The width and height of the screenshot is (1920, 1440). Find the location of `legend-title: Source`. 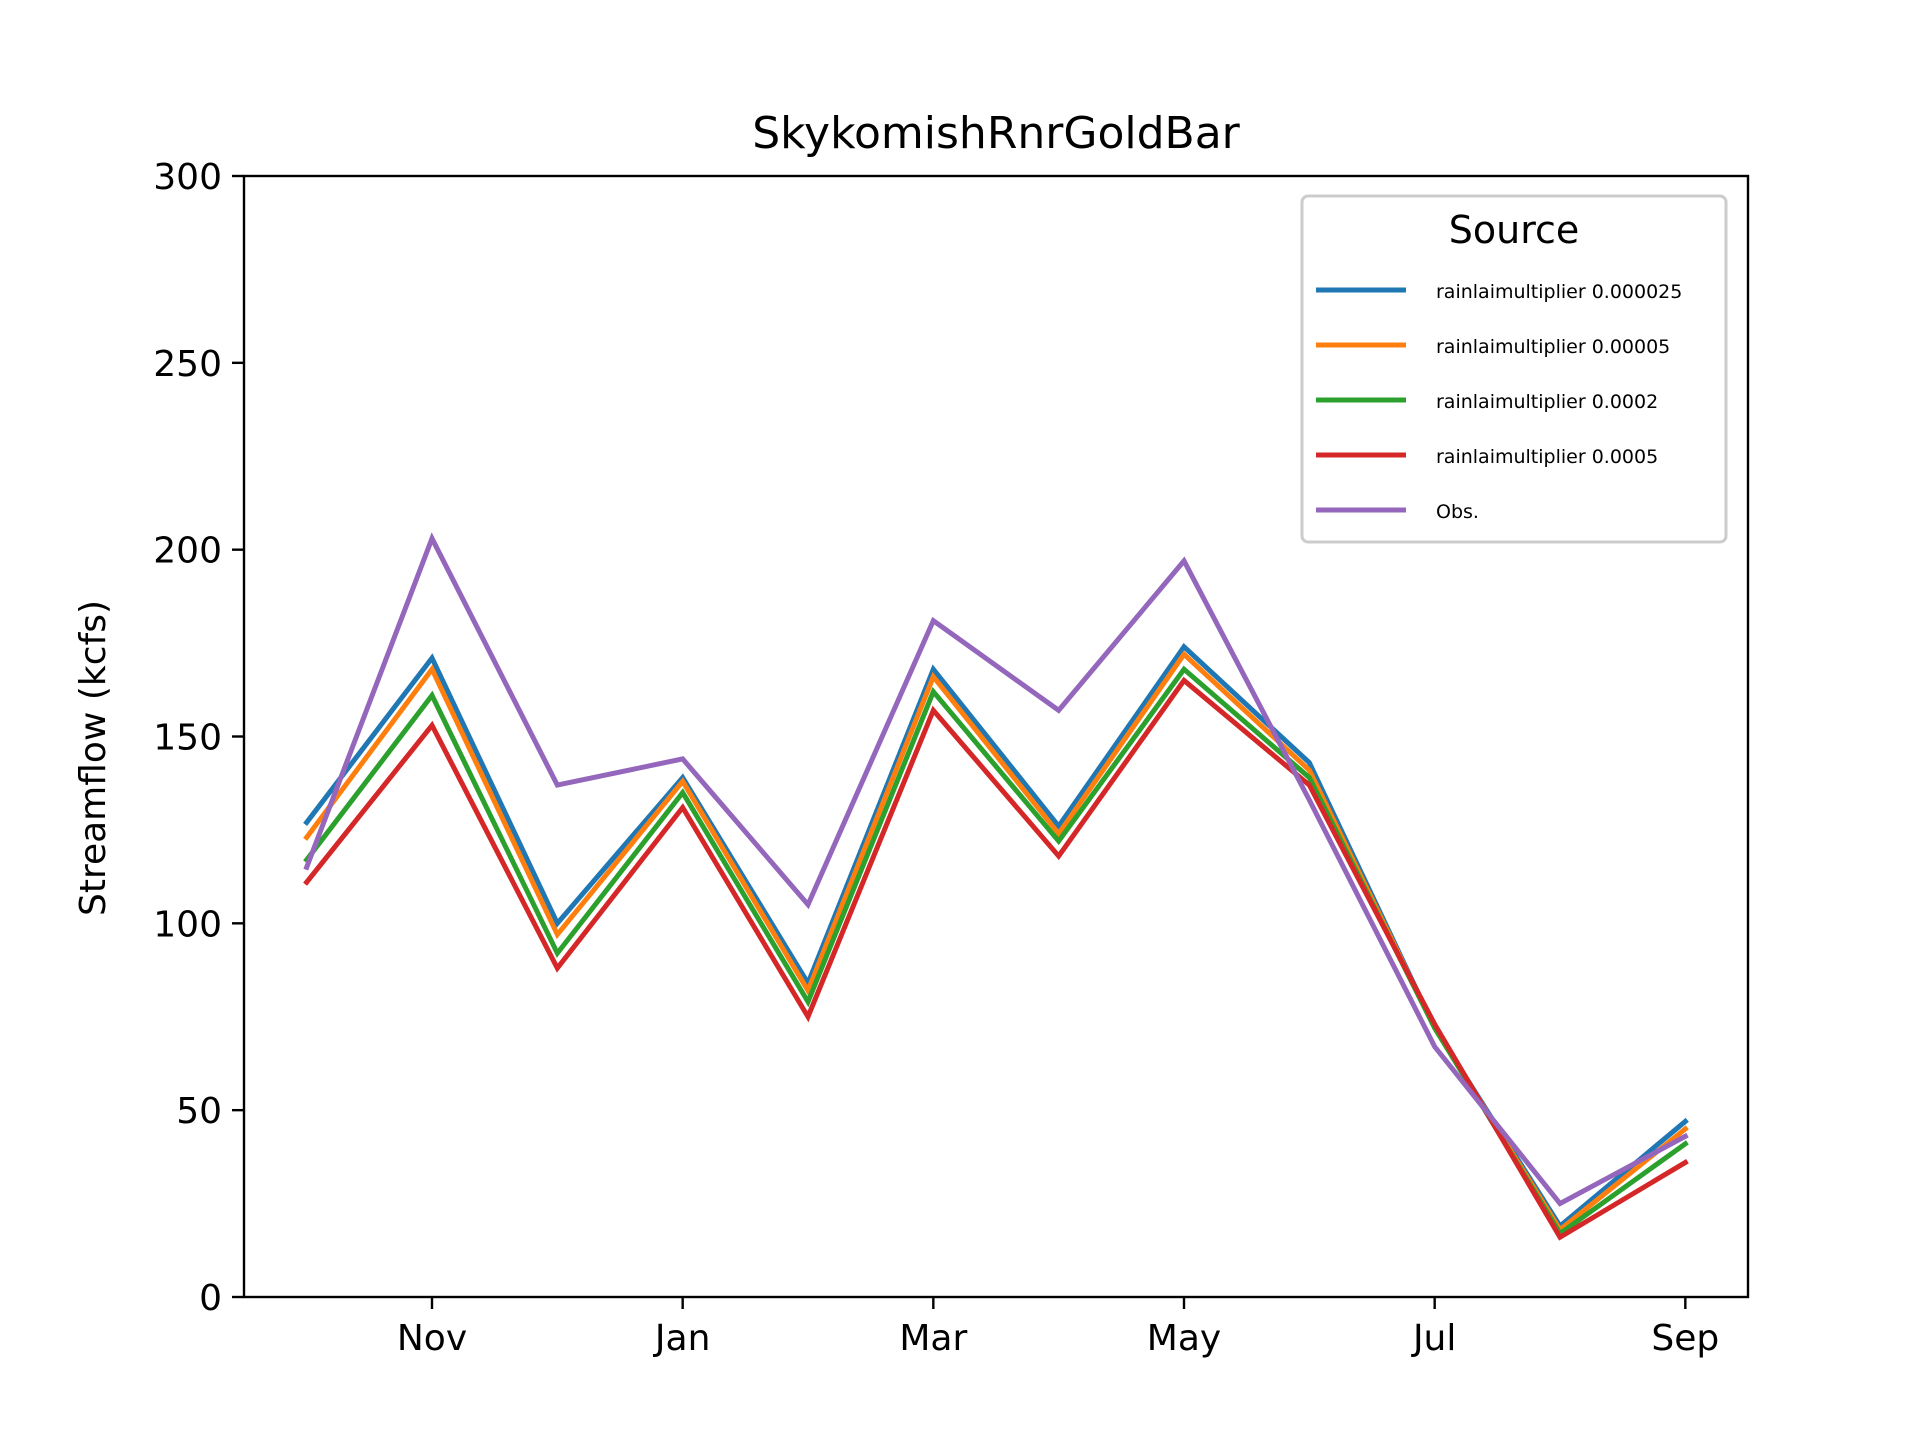

legend-title: Source is located at coordinates (1514, 230).